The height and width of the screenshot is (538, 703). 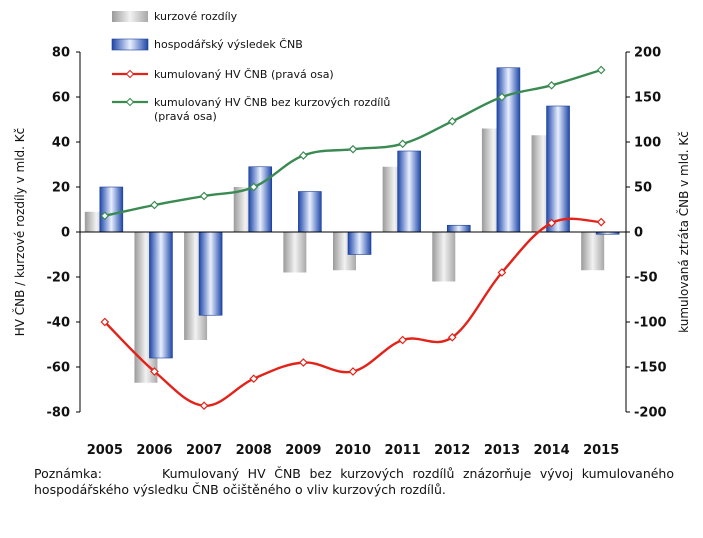 What do you see at coordinates (650, 368) in the screenshot?
I see `right-tick-label: -150` at bounding box center [650, 368].